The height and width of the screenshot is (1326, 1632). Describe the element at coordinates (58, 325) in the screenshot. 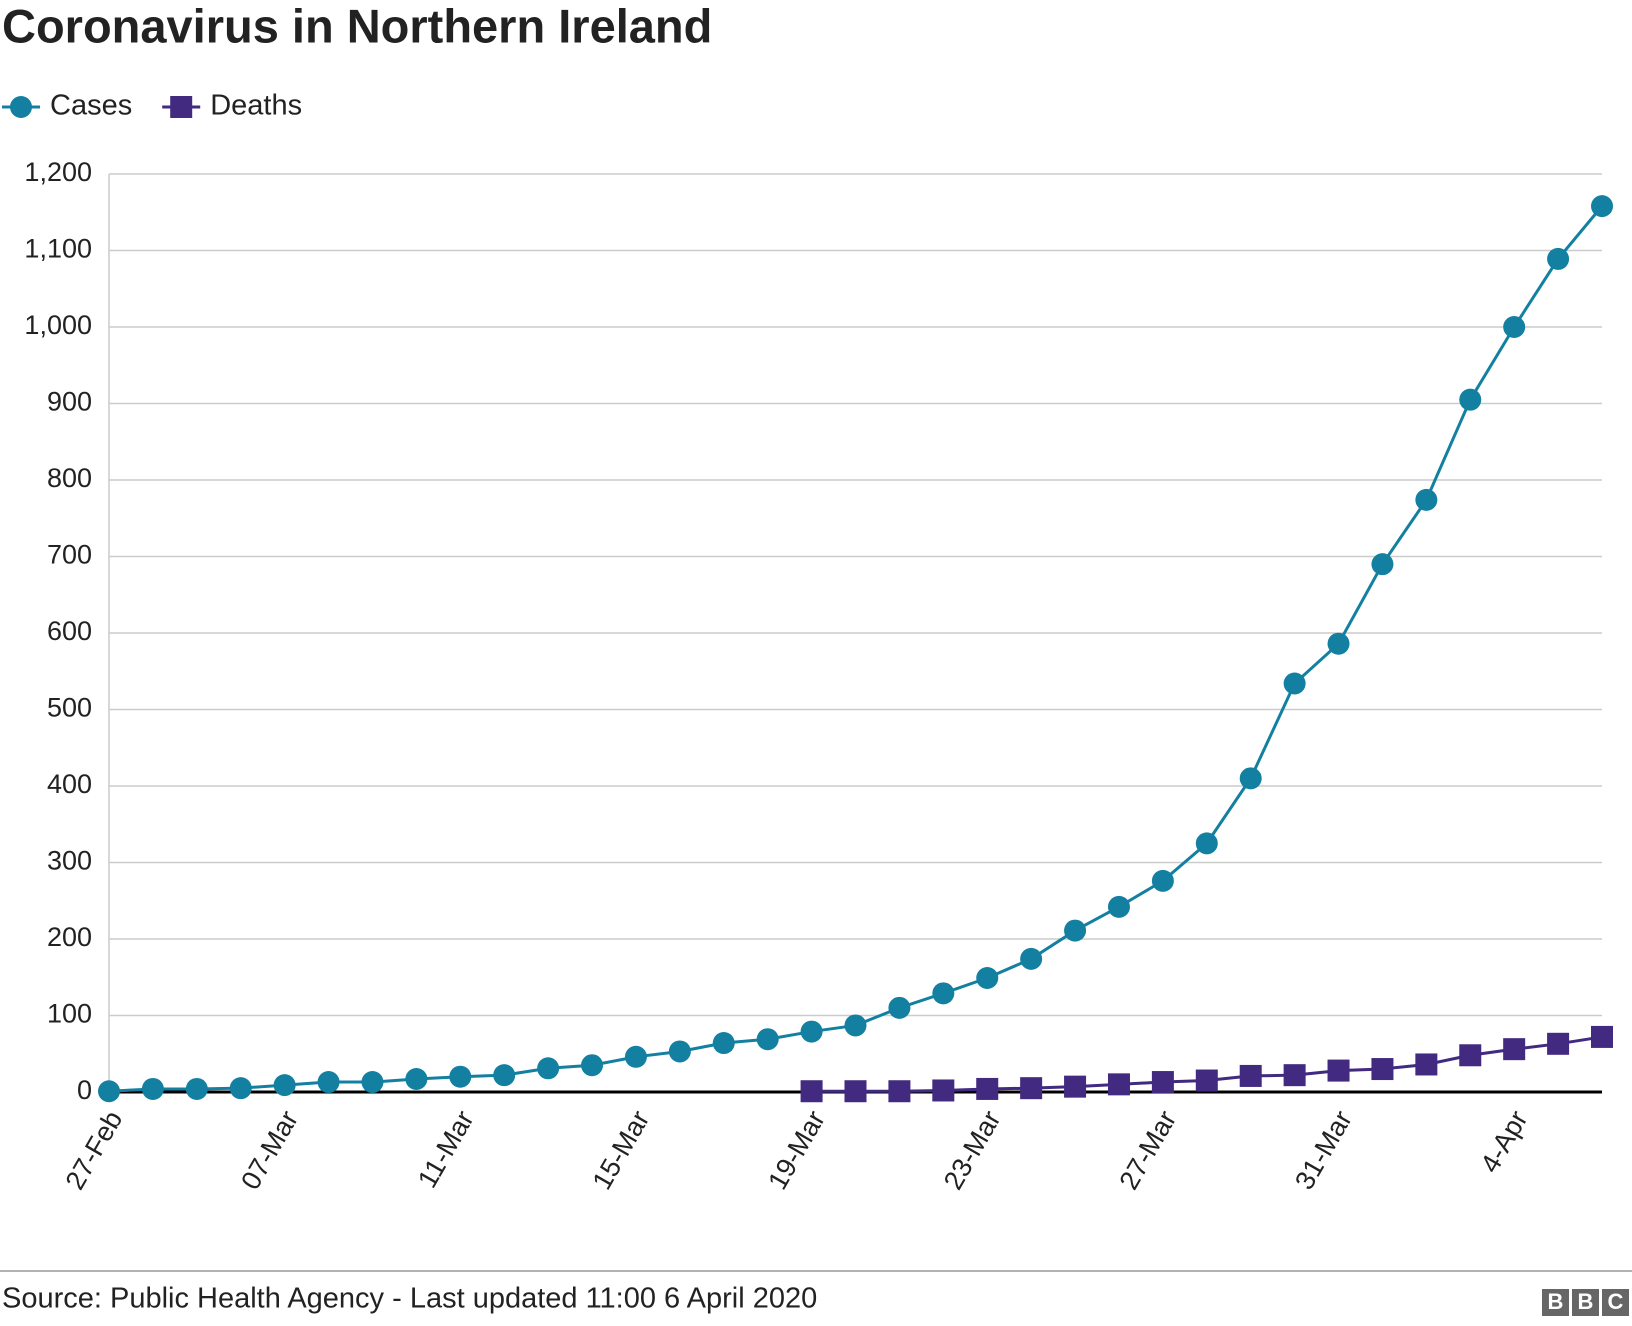

I see `y-tick-label: 1,000` at that location.